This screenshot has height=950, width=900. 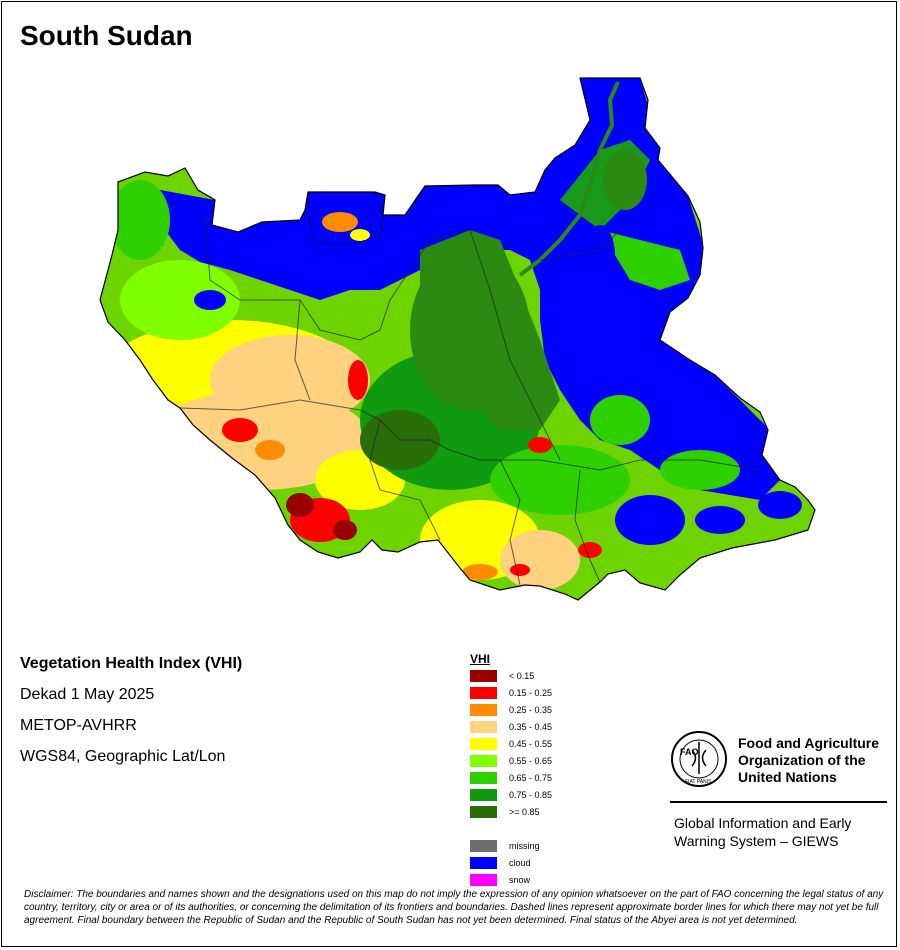 What do you see at coordinates (87, 694) in the screenshot?
I see `dekad-date: Dekad 1 May 2025` at bounding box center [87, 694].